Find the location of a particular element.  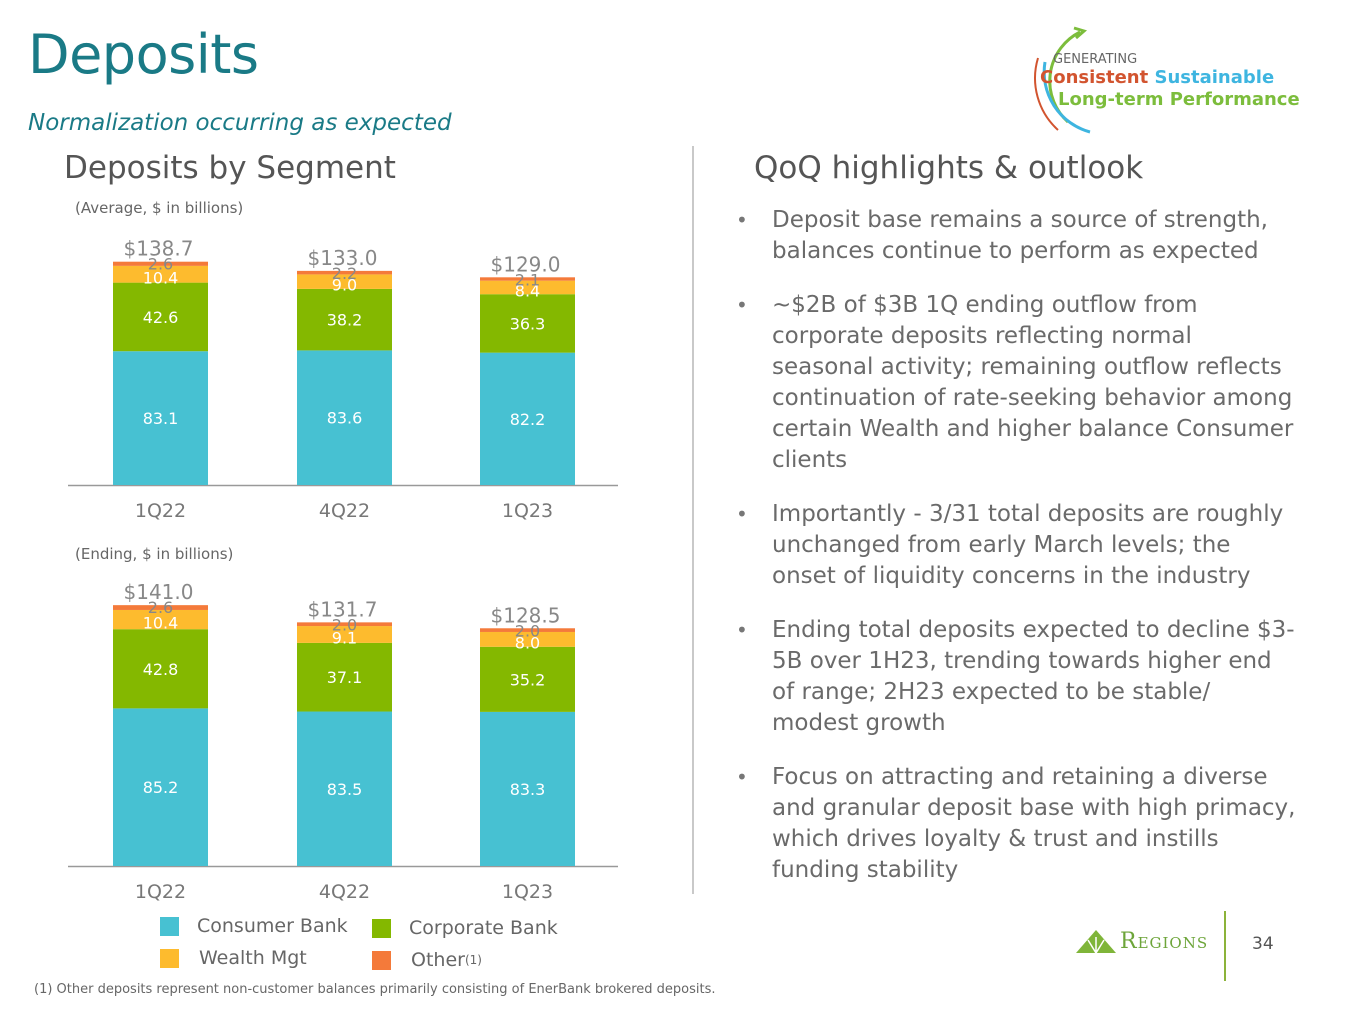

data-label: 83.5 is located at coordinates (345, 789).